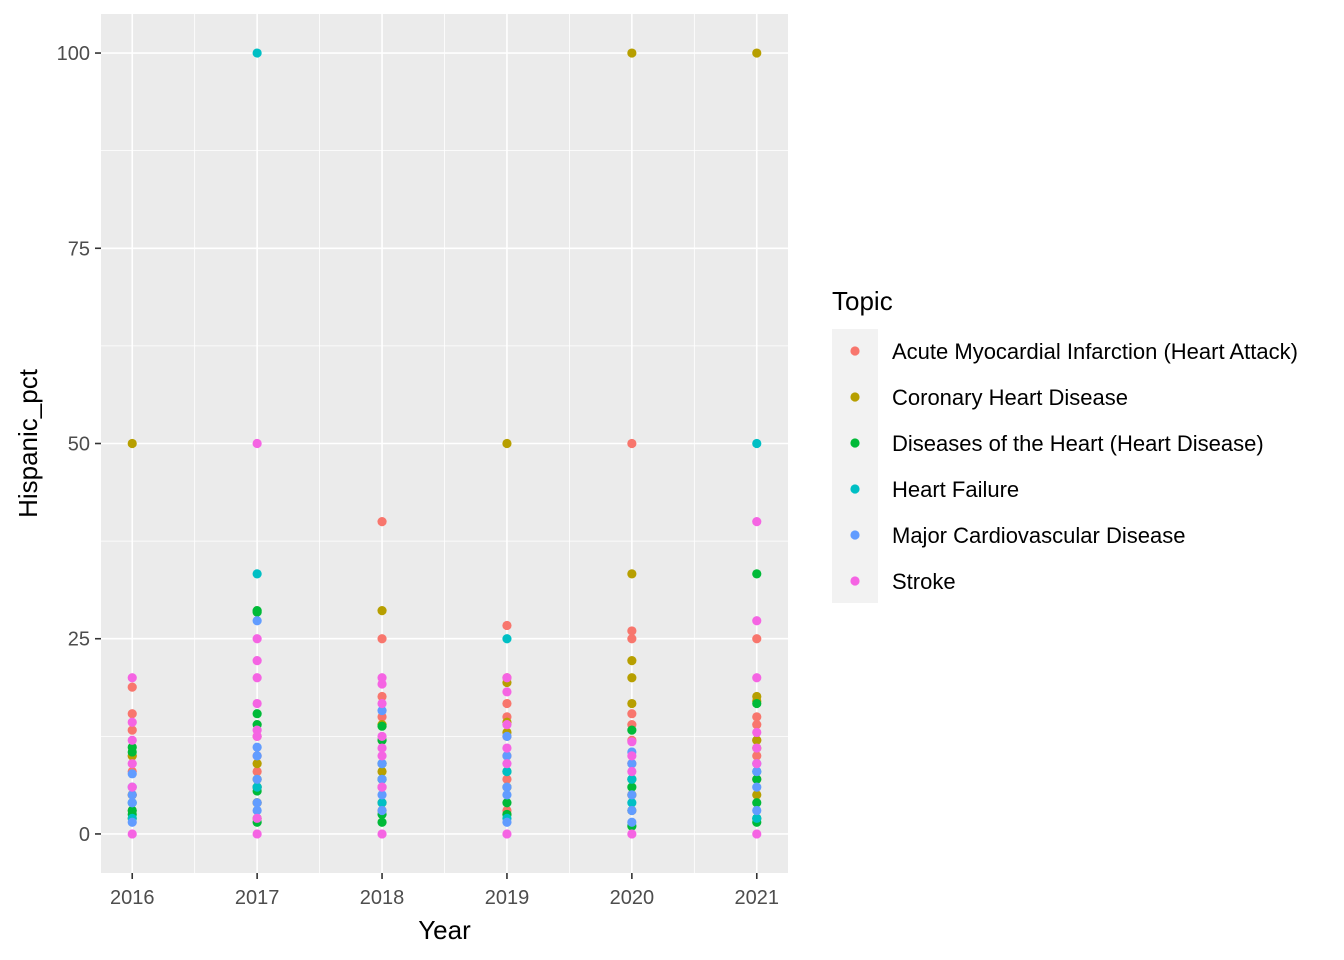  I want to click on y-tick-label: 25, so click(79, 640).